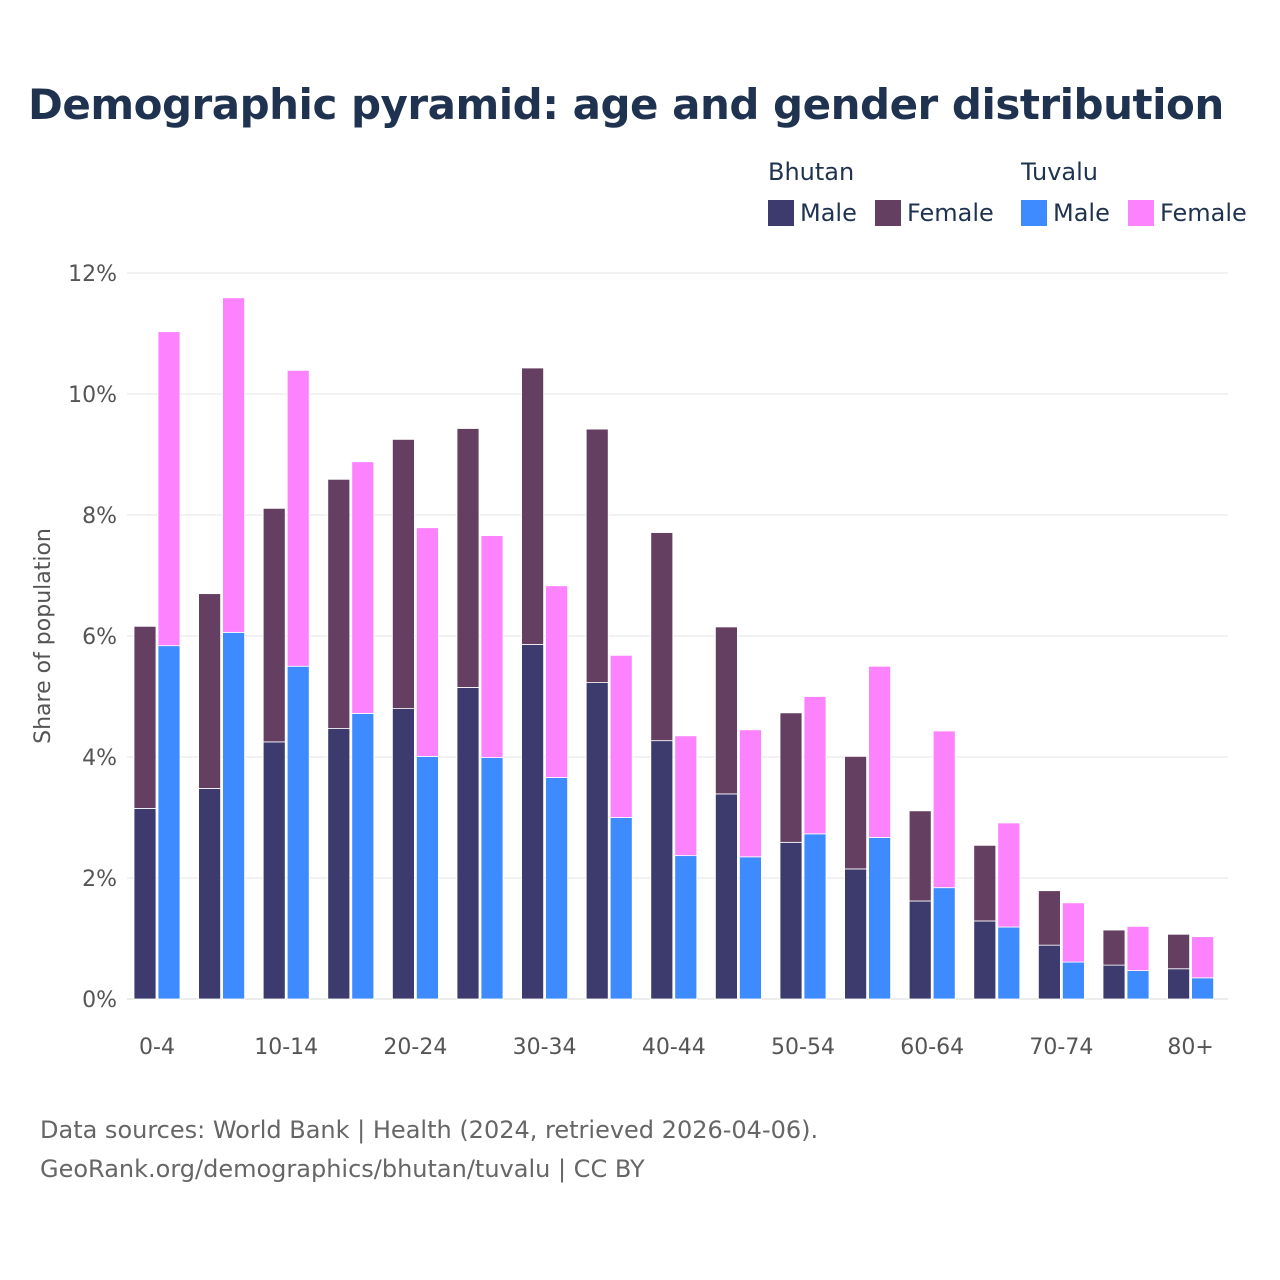 This screenshot has height=1280, width=1280. Describe the element at coordinates (43, 636) in the screenshot. I see `y-axis-title: Share of population` at that location.